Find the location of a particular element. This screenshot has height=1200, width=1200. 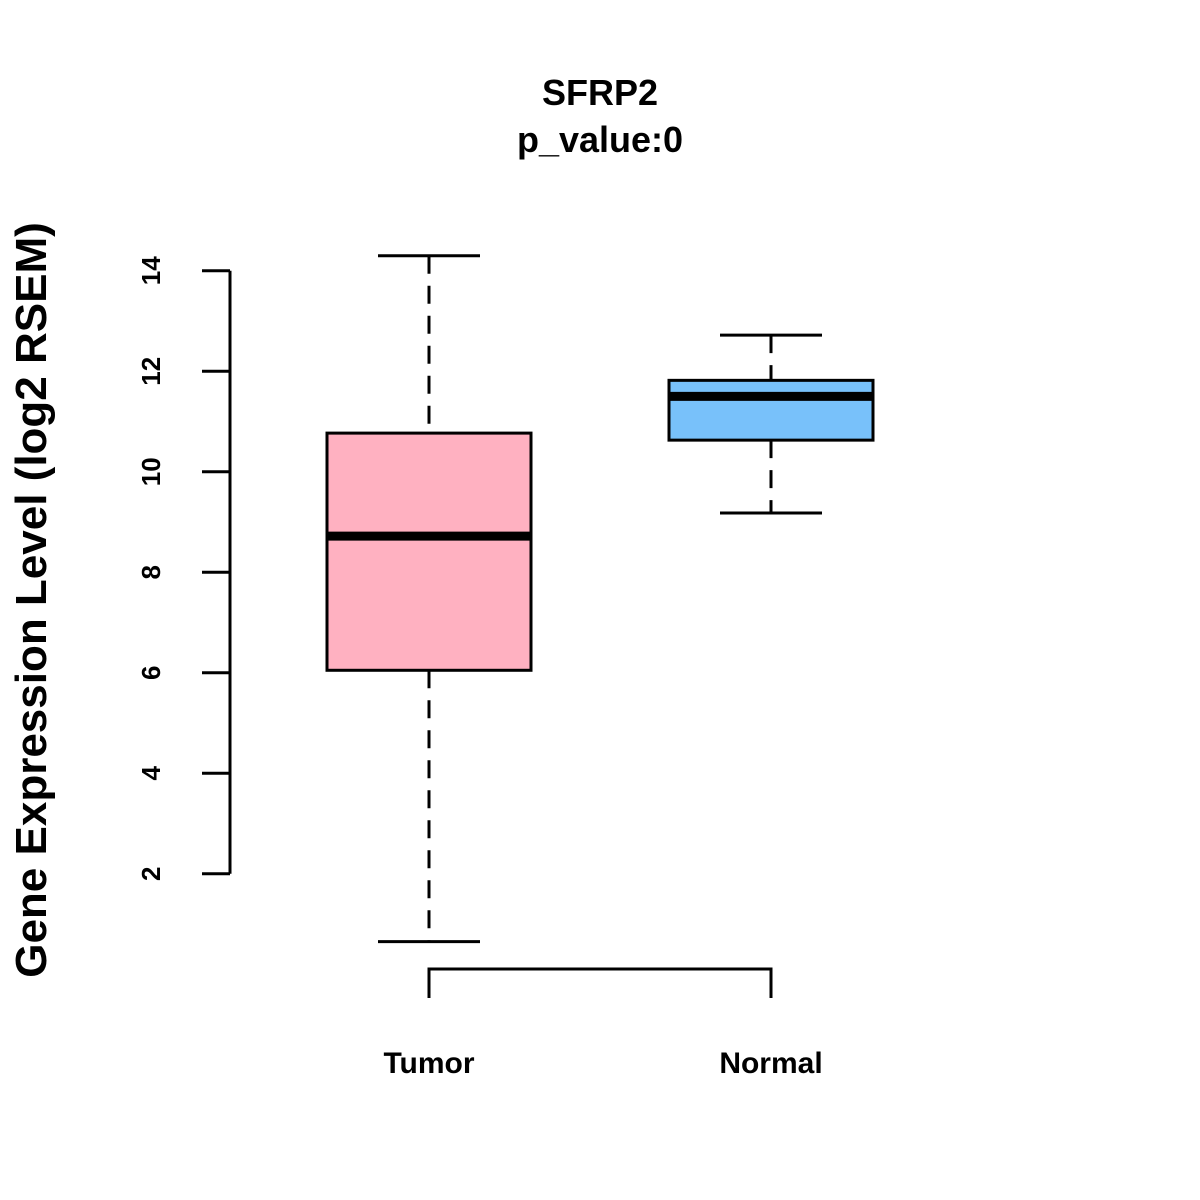

y-tick-label: 12 is located at coordinates (151, 371).